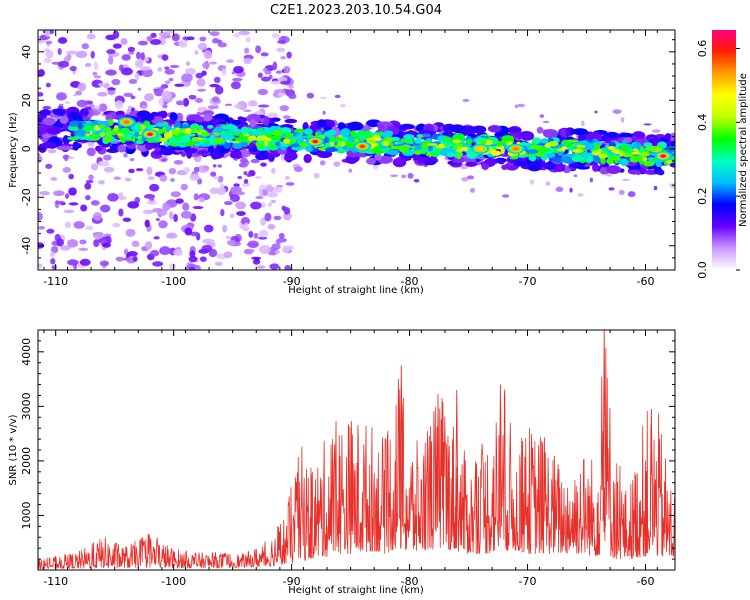  What do you see at coordinates (356, 290) in the screenshot?
I see `spectrogram-x-label: Height of straight line (km)` at bounding box center [356, 290].